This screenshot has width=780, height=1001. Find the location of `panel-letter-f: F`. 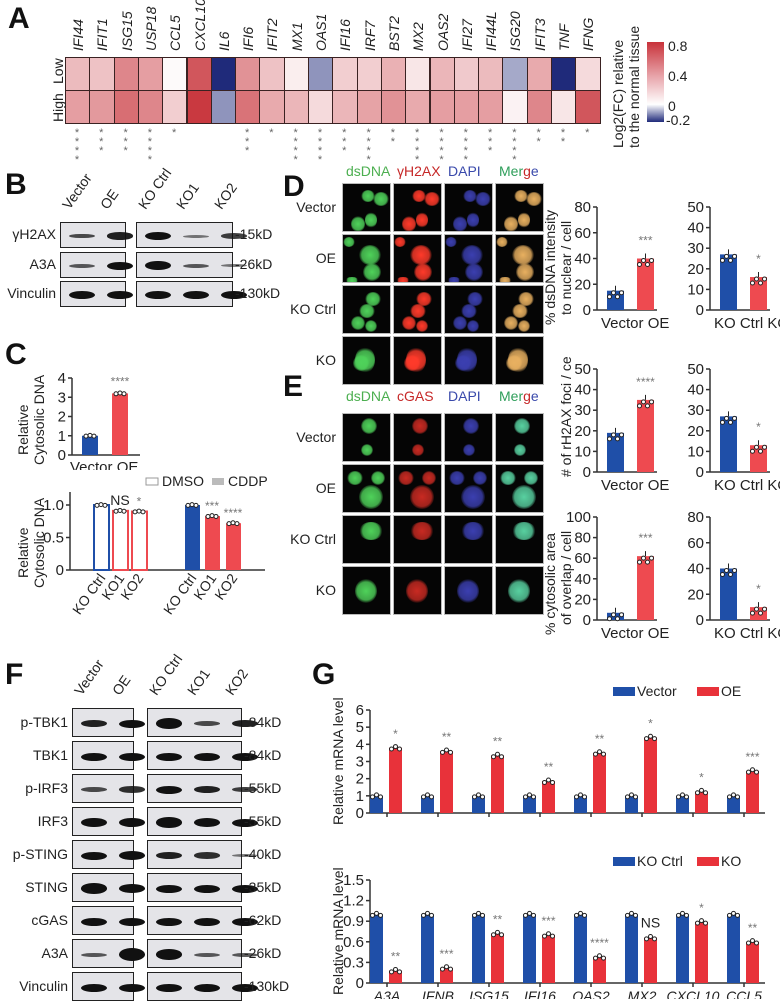

panel-letter-f: F is located at coordinates (14, 674).